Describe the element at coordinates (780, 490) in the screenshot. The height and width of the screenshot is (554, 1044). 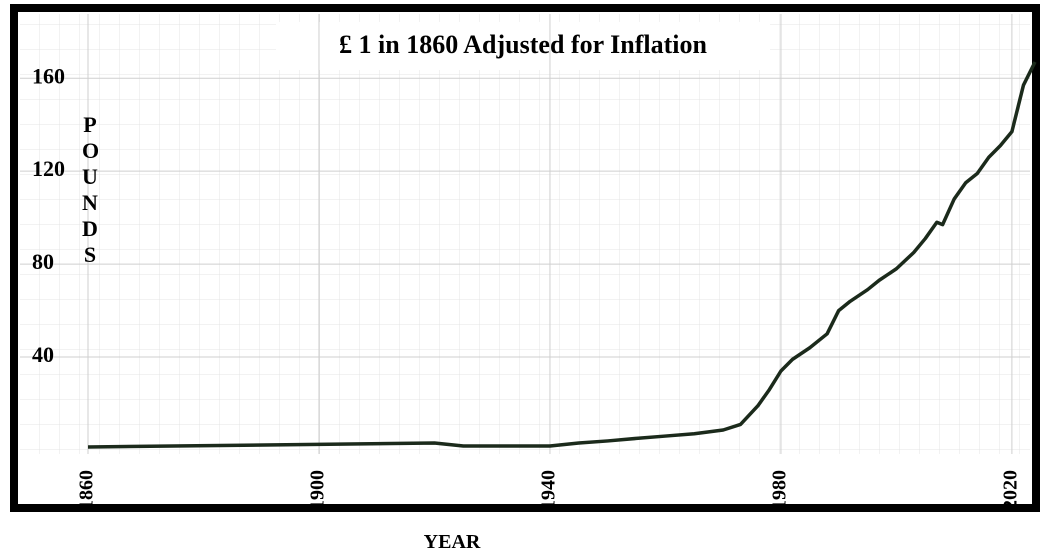
I see `x-tick-label: 1980` at that location.